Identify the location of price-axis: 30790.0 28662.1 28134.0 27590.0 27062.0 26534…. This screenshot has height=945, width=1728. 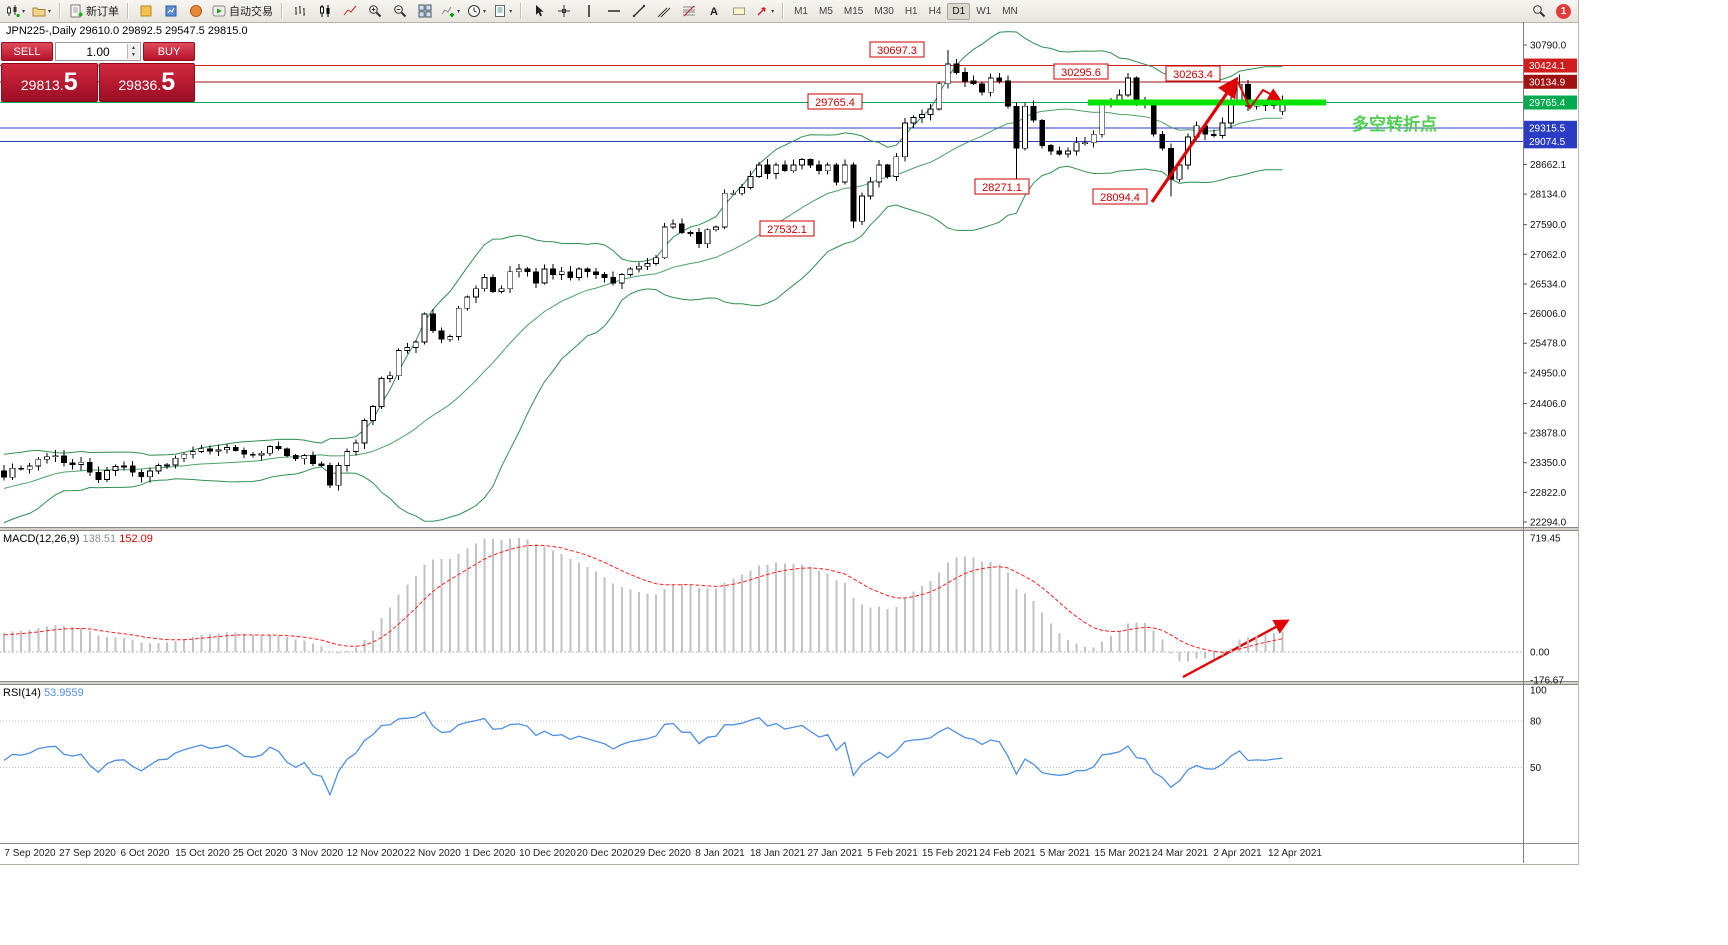
(1550, 408).